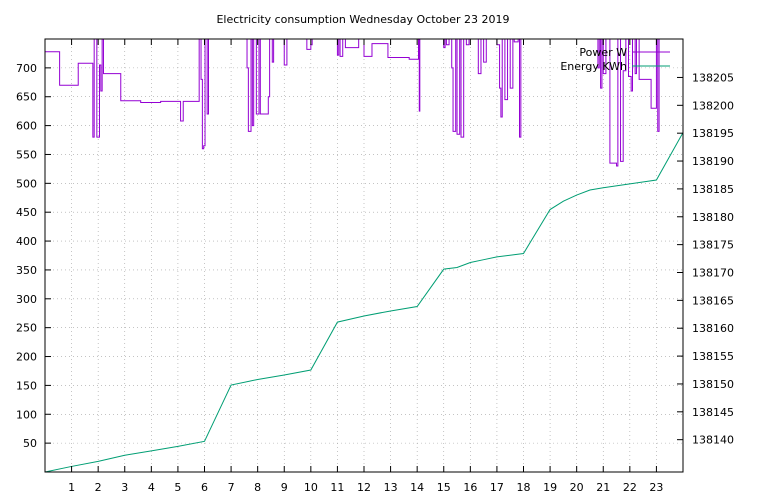 The width and height of the screenshot is (768, 500). I want to click on x-tick-label: 12, so click(364, 487).